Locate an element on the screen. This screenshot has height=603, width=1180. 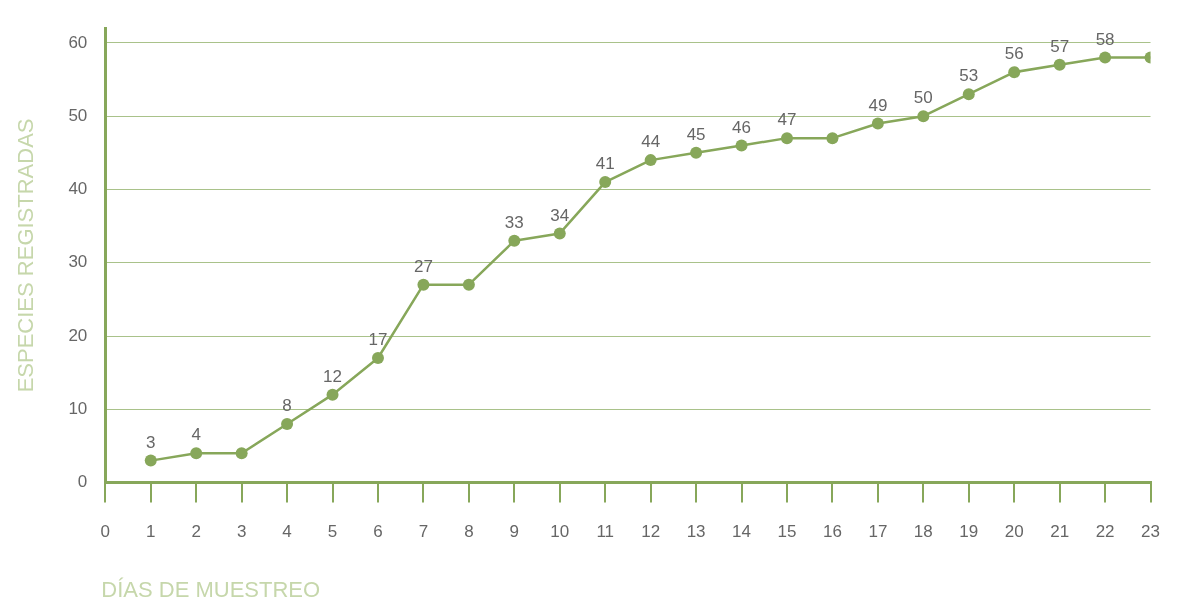
y-tick-label: 40 is located at coordinates (78, 189).